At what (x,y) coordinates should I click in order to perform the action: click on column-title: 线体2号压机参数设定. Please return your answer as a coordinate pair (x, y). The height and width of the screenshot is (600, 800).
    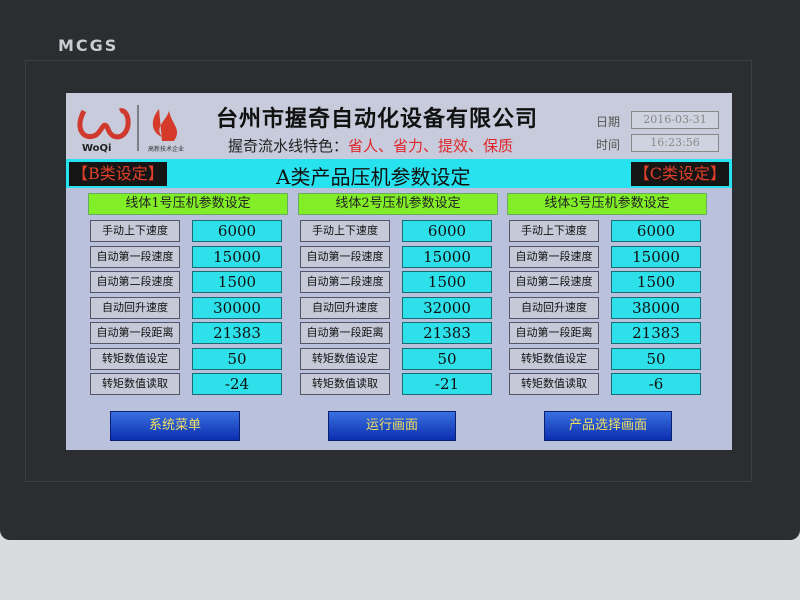
    Looking at the image, I should click on (398, 204).